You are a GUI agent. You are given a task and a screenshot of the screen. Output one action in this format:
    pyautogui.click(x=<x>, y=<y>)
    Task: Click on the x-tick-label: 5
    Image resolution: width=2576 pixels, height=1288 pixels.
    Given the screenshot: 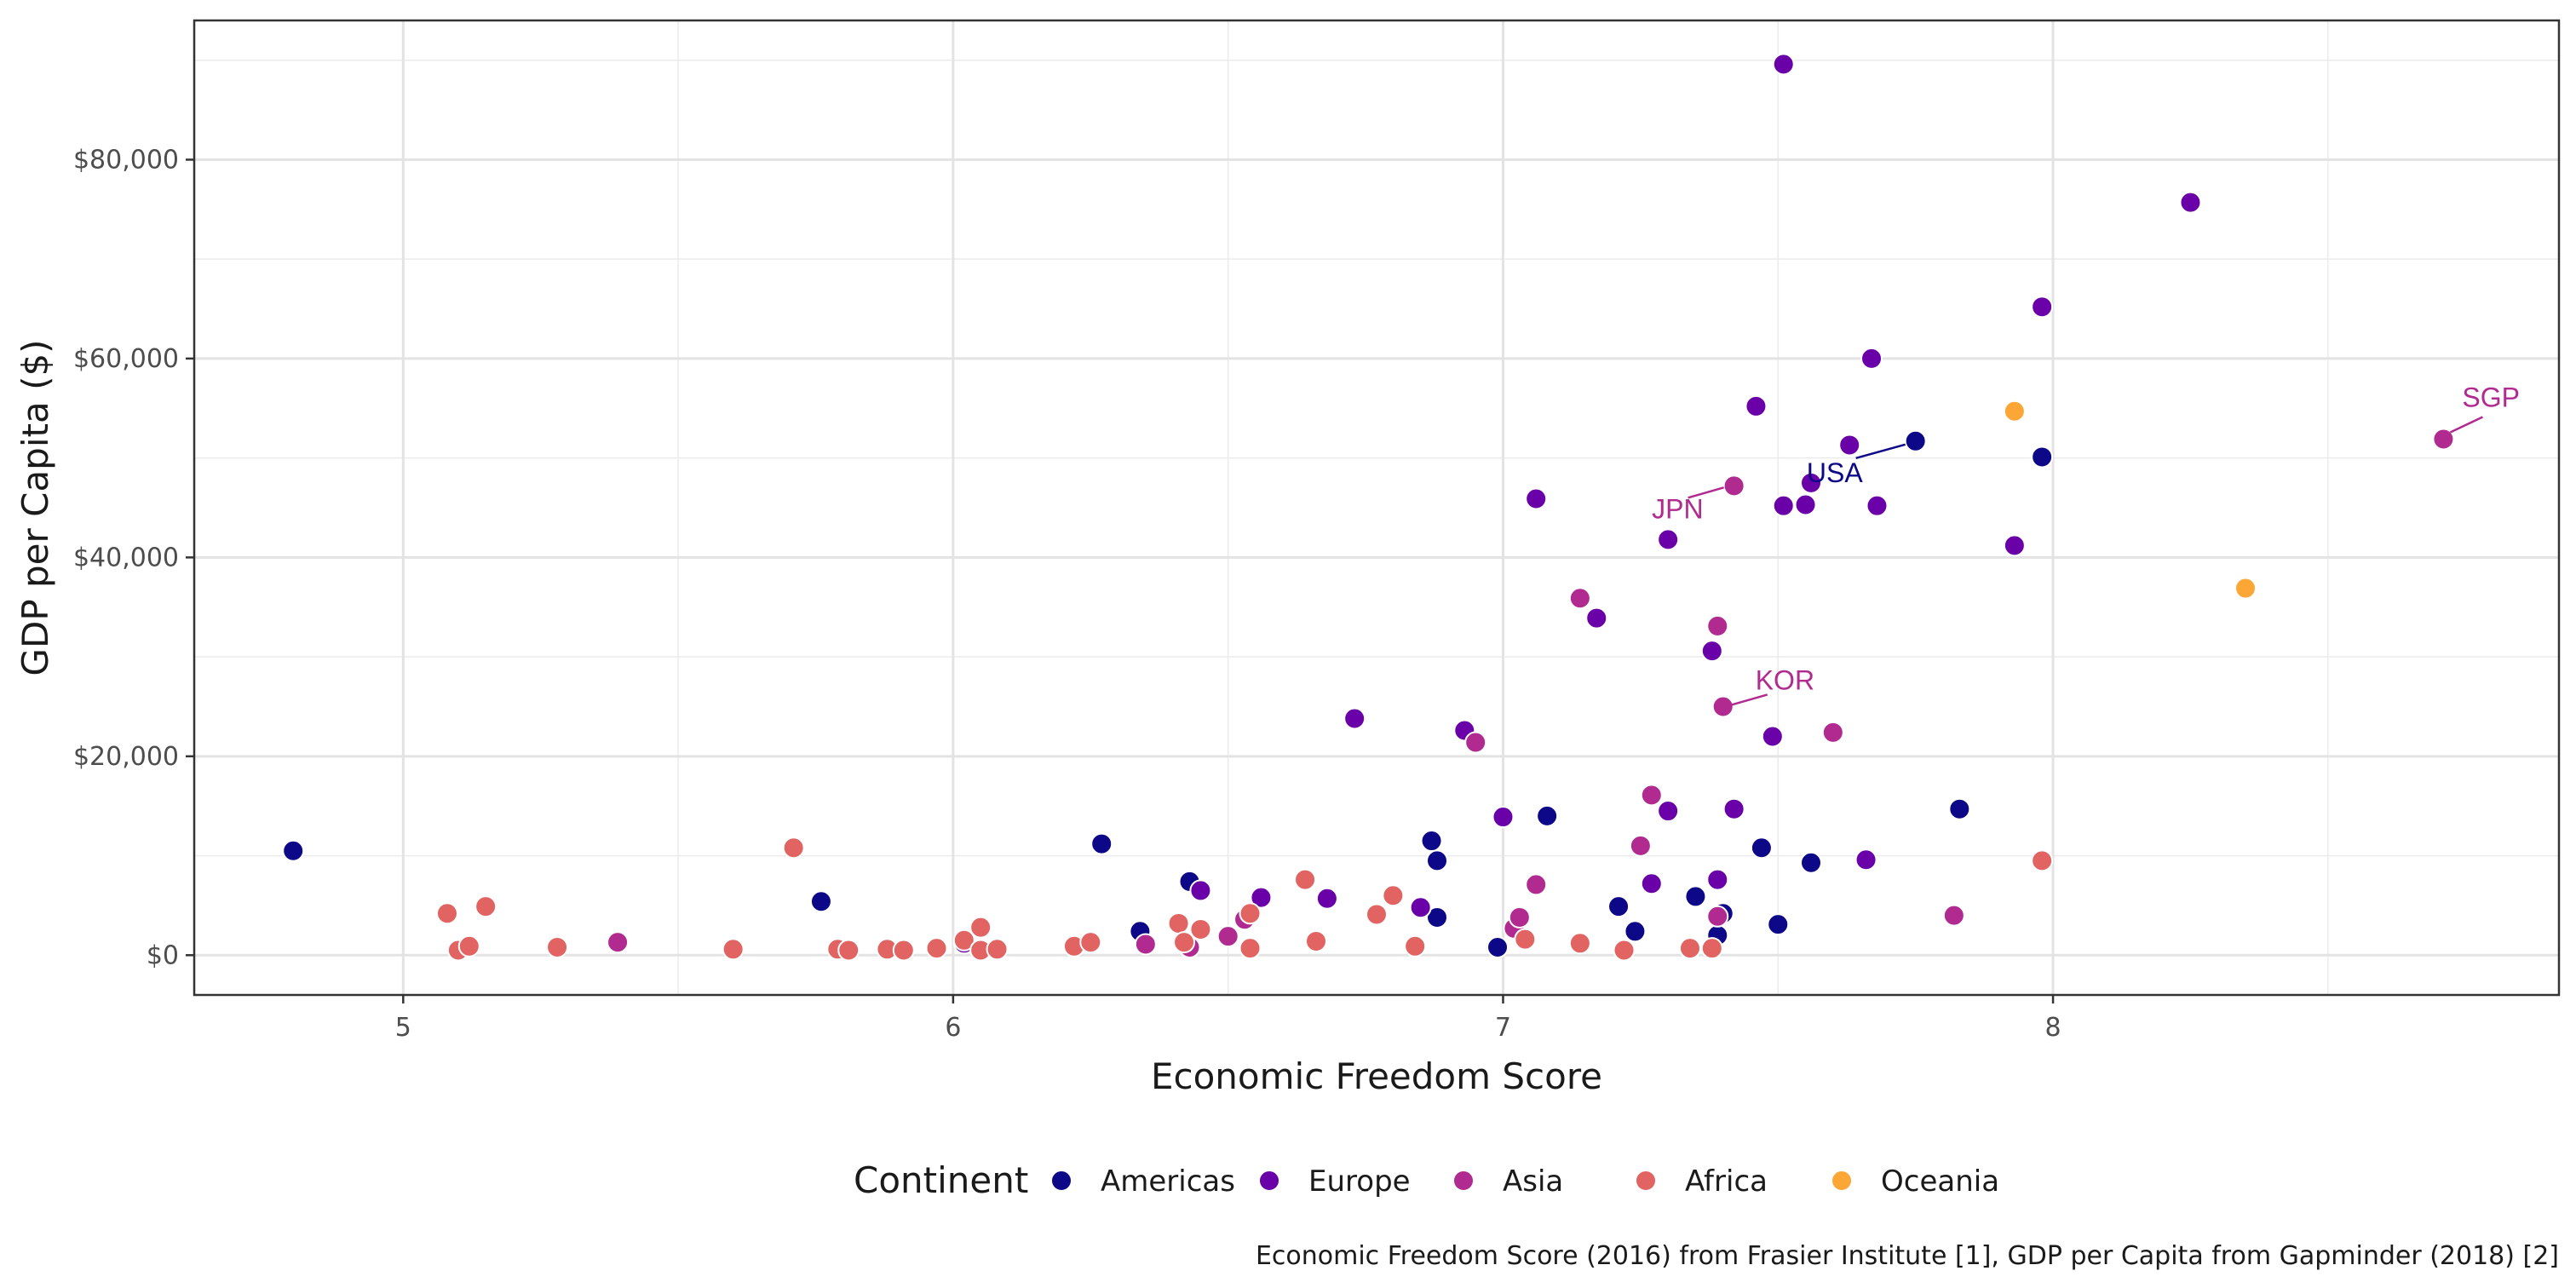 What is the action you would take?
    pyautogui.click(x=403, y=1028)
    